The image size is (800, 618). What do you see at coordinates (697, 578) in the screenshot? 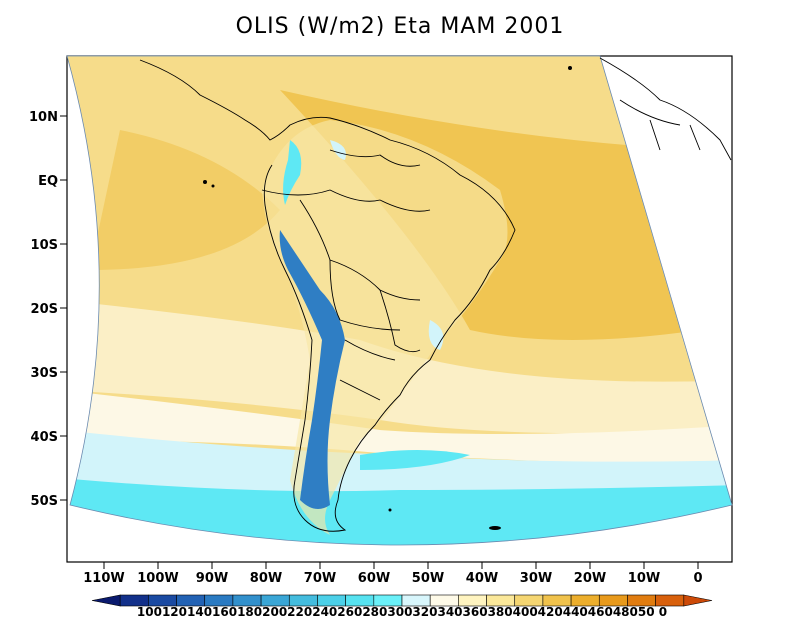
I see `lon-label: 0` at bounding box center [697, 578].